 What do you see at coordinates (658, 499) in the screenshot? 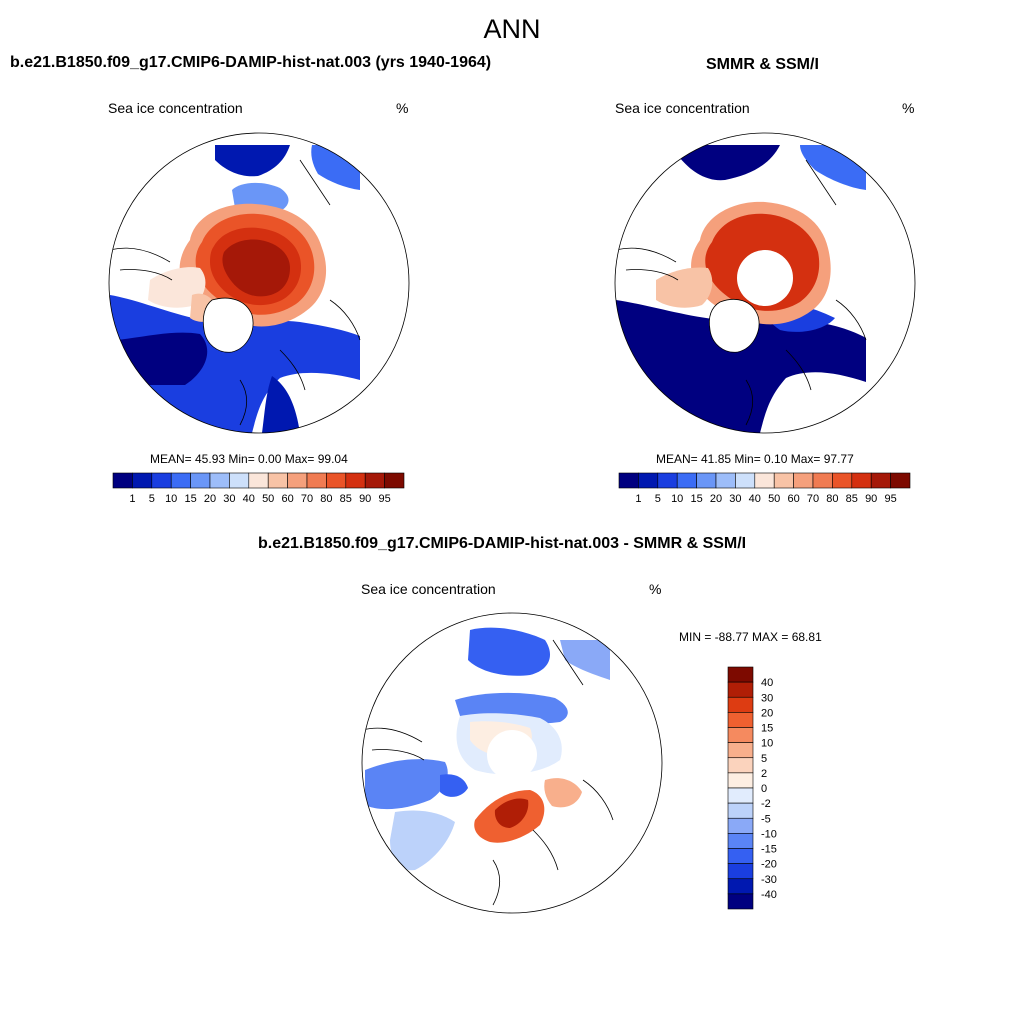
I see `panel2-colorbar-tick-label: 5` at bounding box center [658, 499].